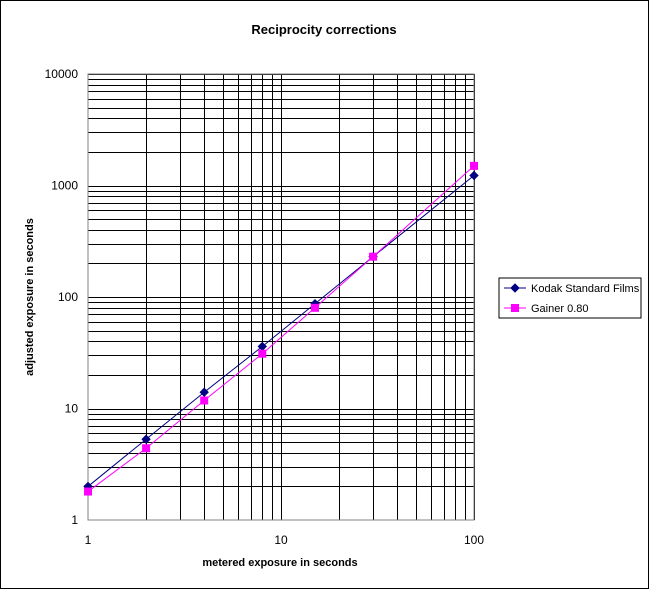  Describe the element at coordinates (88, 540) in the screenshot. I see `x-tick-label: 1` at that location.